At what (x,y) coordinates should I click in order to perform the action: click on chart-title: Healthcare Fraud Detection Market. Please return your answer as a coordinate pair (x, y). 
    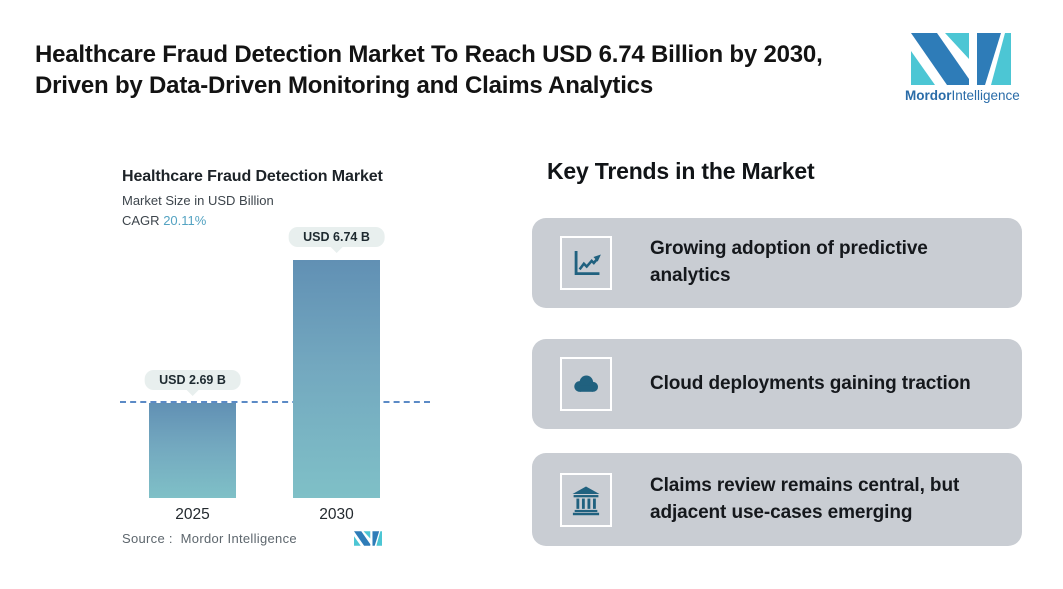
    Looking at the image, I should click on (252, 176).